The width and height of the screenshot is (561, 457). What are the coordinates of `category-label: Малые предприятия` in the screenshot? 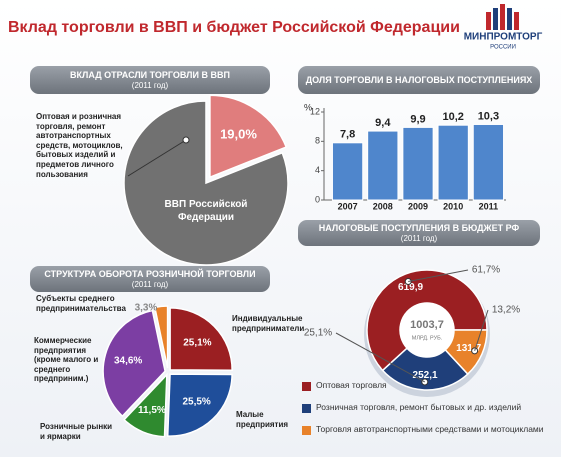 It's located at (262, 419).